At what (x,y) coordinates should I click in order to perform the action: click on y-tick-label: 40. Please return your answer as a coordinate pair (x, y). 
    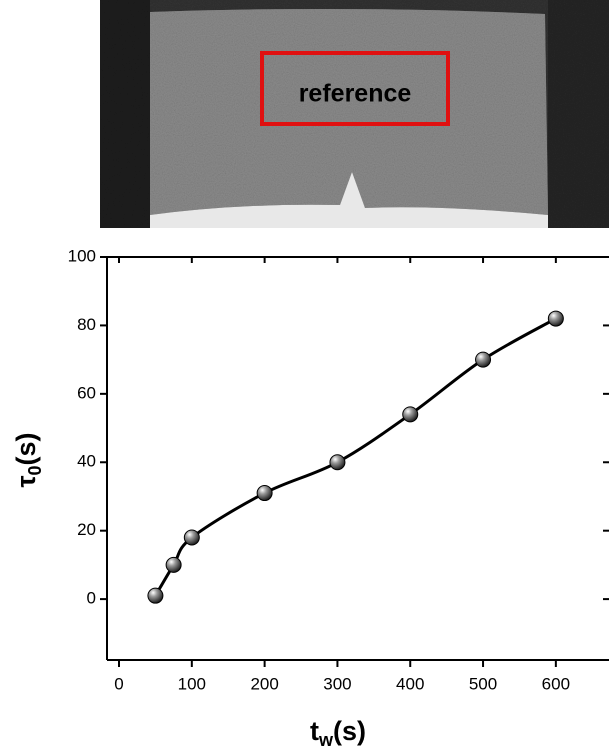
    Looking at the image, I should click on (86, 461).